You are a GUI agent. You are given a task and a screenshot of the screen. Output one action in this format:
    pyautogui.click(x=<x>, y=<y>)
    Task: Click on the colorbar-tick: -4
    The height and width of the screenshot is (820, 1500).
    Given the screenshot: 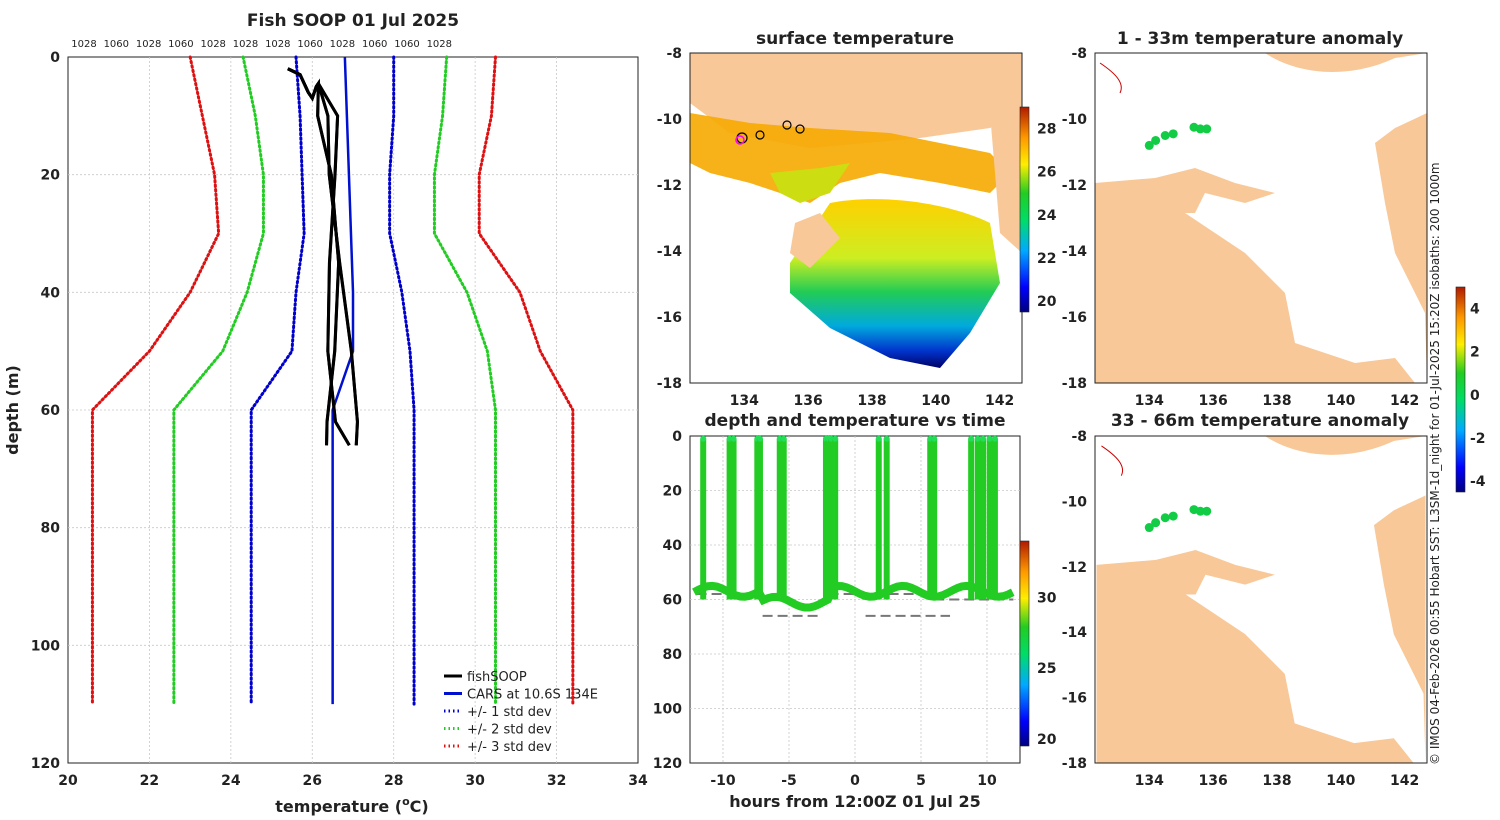 What is the action you would take?
    pyautogui.click(x=1478, y=482)
    